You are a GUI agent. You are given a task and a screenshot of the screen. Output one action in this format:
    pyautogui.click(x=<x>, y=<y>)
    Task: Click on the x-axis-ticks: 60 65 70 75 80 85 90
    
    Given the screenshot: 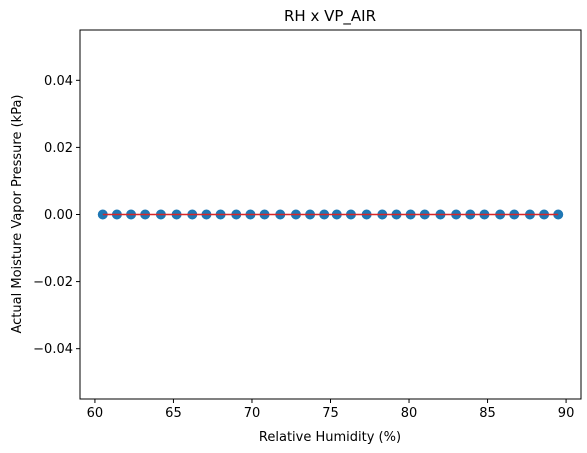 What is the action you would take?
    pyautogui.click(x=331, y=410)
    